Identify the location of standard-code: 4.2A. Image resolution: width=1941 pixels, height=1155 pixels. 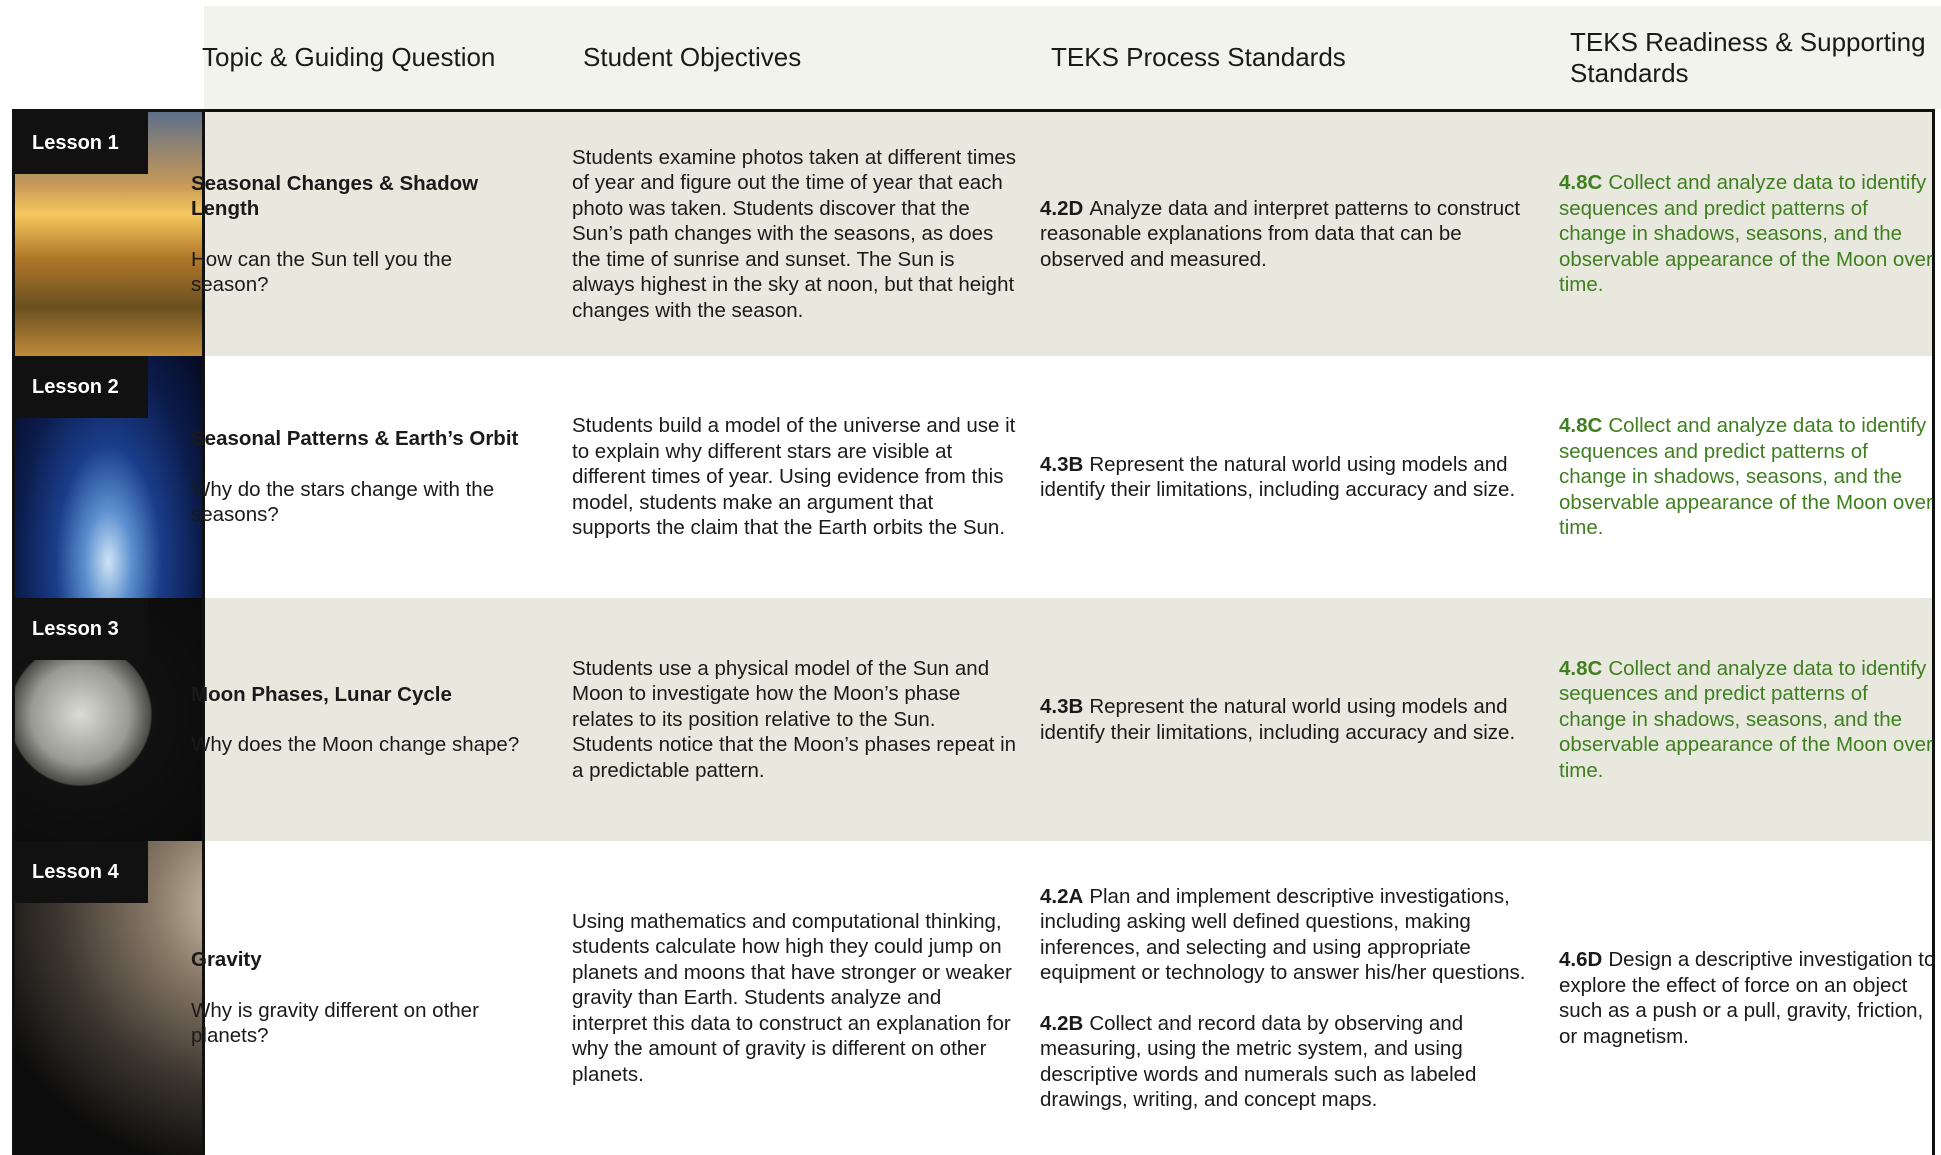
(1062, 896).